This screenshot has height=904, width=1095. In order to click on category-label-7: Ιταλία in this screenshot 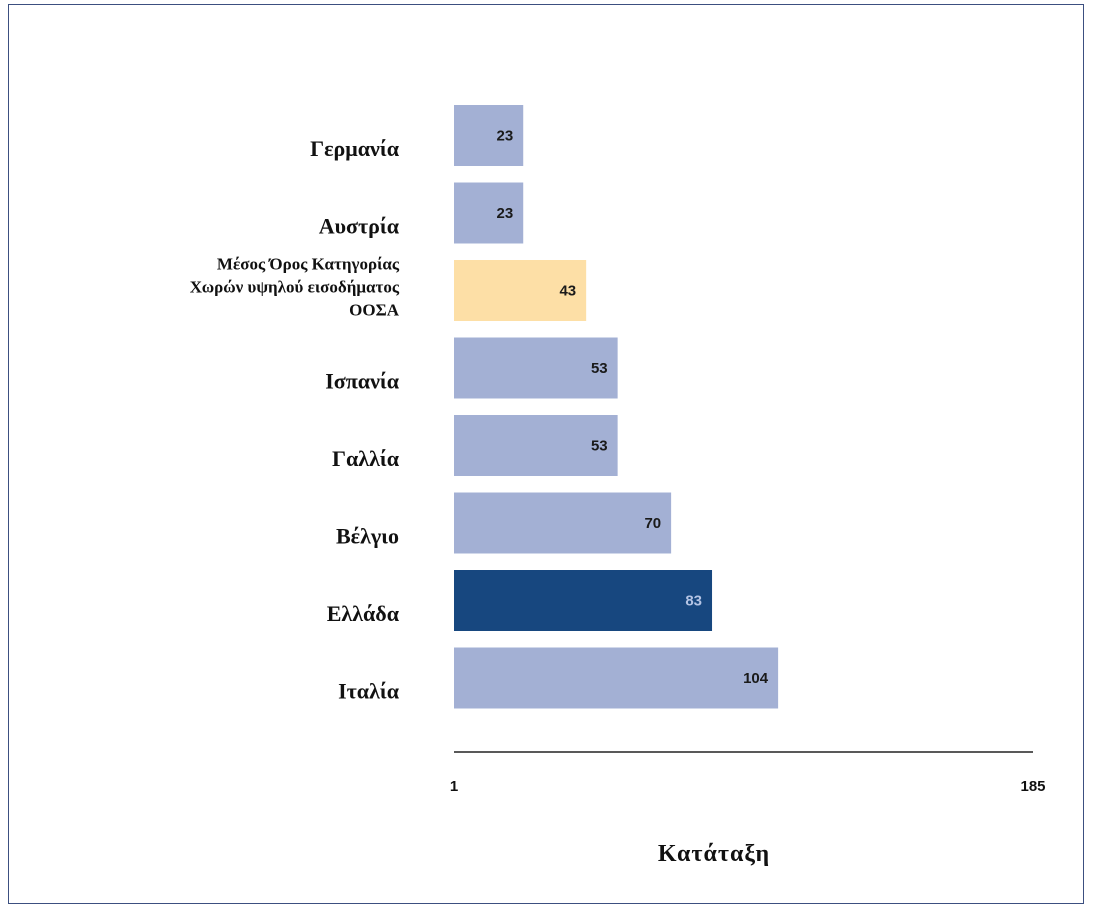, I will do `click(369, 691)`.